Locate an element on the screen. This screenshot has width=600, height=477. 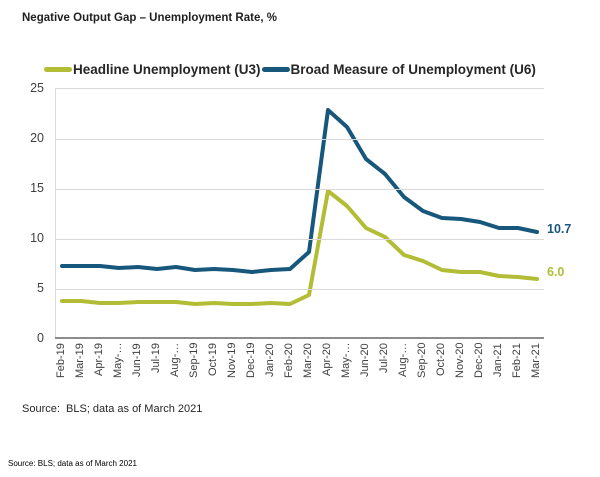
x-axis-tick-label: Sep-19 is located at coordinates (194, 361).